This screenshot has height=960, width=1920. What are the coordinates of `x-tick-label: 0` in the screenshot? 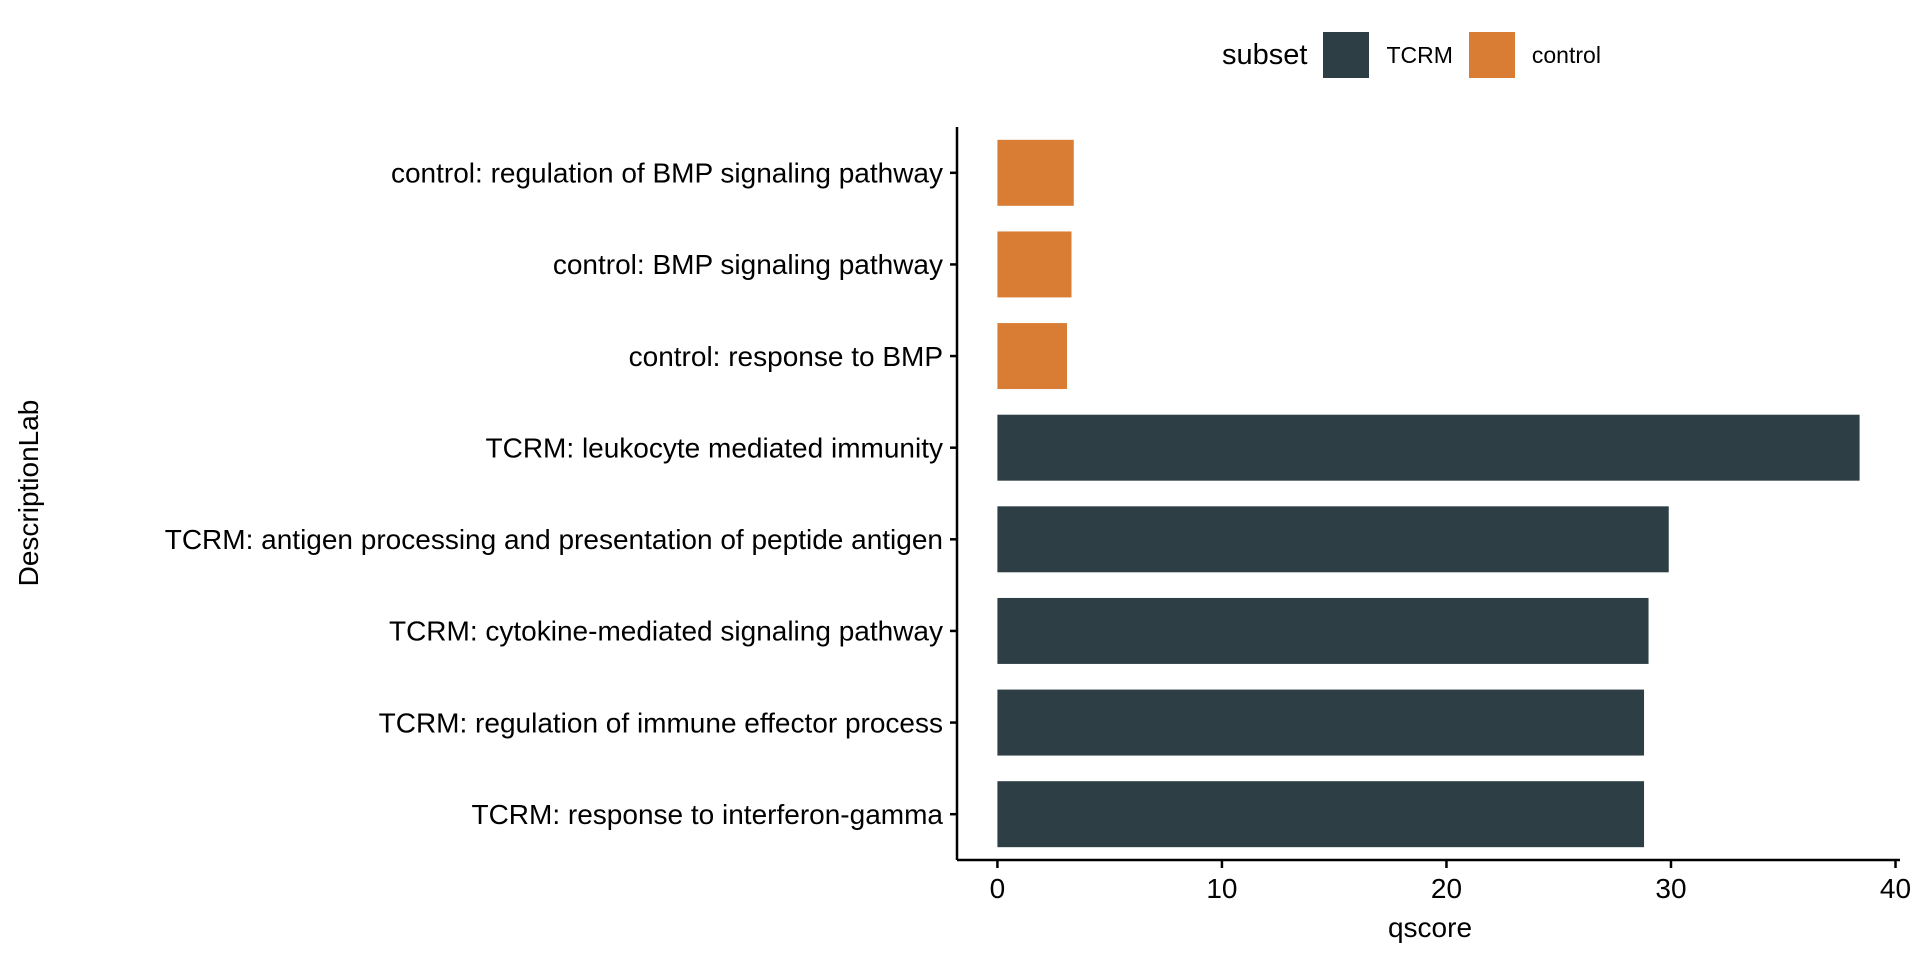 It's located at (998, 888).